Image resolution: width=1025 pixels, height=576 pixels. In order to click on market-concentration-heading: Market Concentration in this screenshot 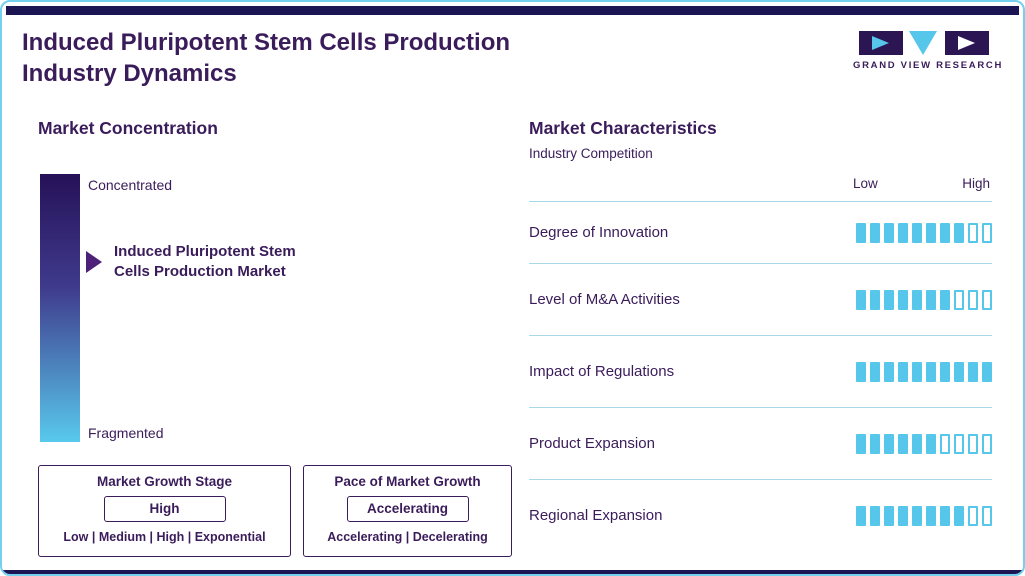, I will do `click(128, 128)`.